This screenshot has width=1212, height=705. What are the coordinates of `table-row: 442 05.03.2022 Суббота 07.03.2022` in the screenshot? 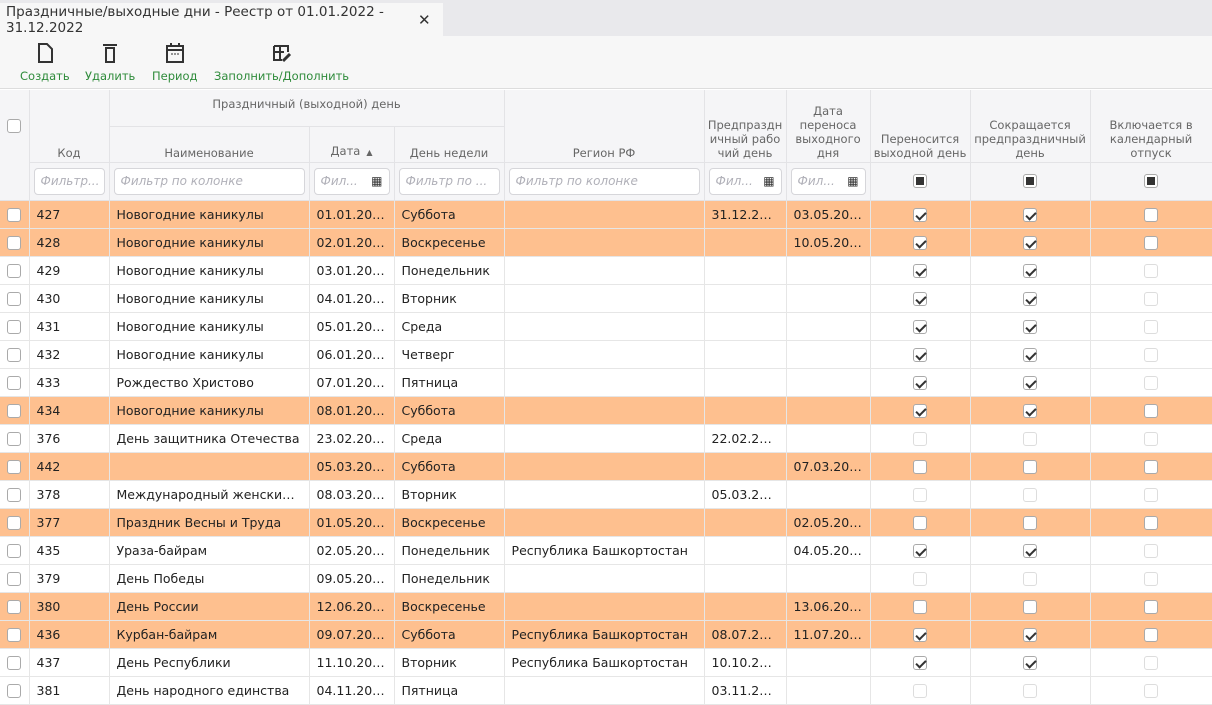 It's located at (606, 466).